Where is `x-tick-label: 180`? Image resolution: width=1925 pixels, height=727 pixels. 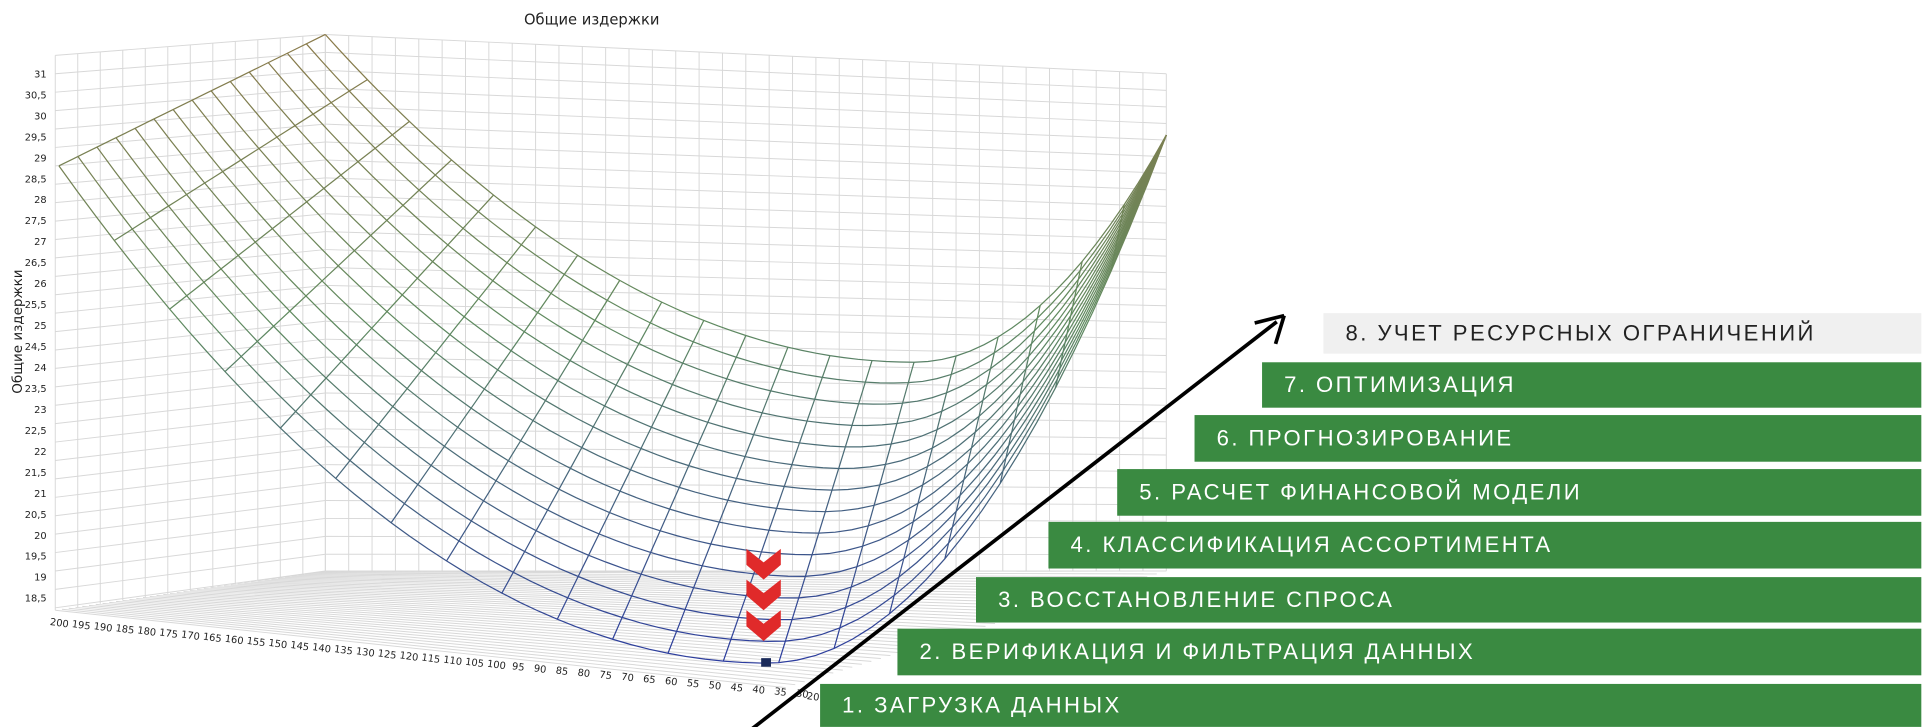 x-tick-label: 180 is located at coordinates (147, 632).